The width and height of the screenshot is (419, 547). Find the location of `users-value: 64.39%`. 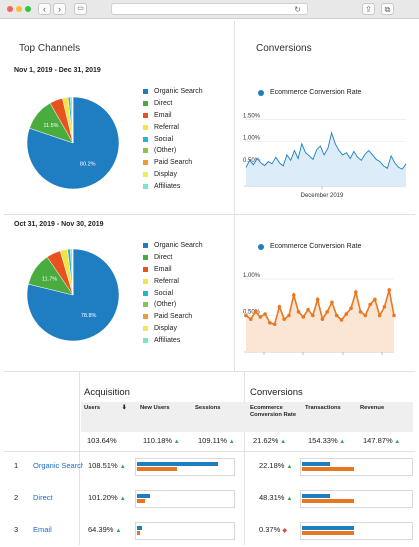

users-value: 64.39% is located at coordinates (101, 529).